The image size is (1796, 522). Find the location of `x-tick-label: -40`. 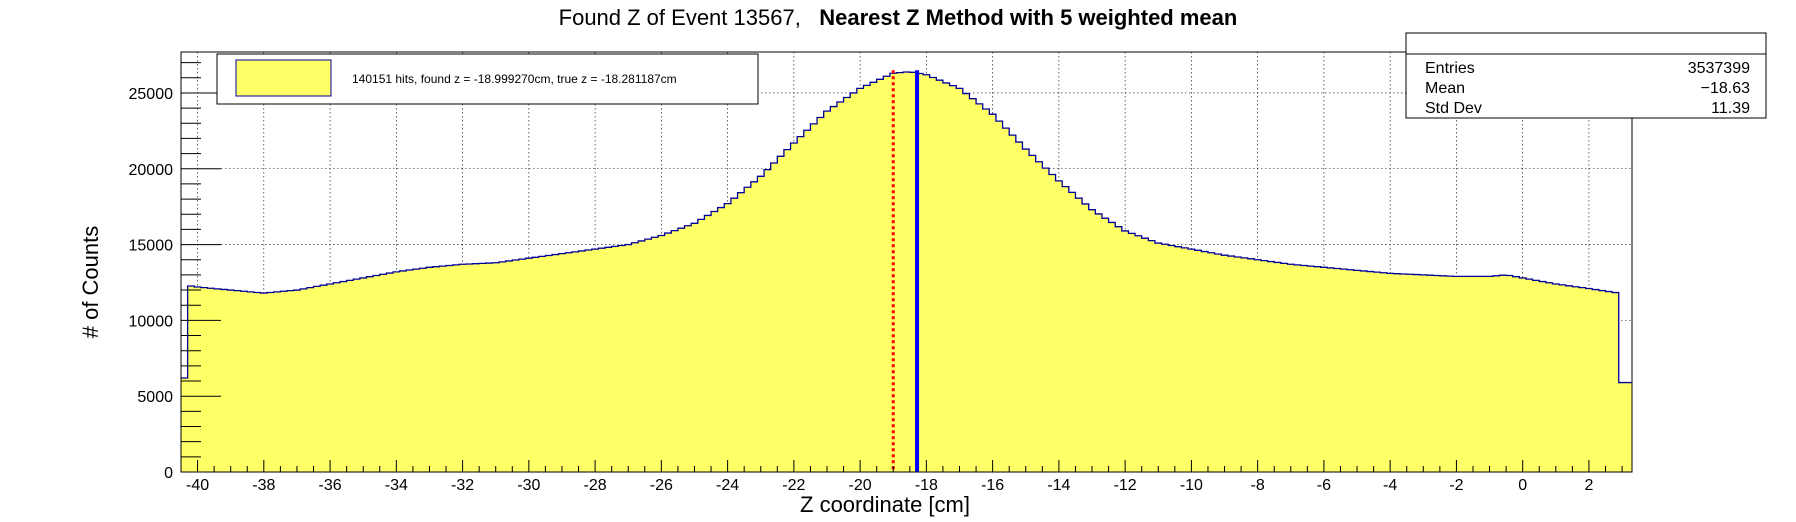

x-tick-label: -40 is located at coordinates (197, 485).